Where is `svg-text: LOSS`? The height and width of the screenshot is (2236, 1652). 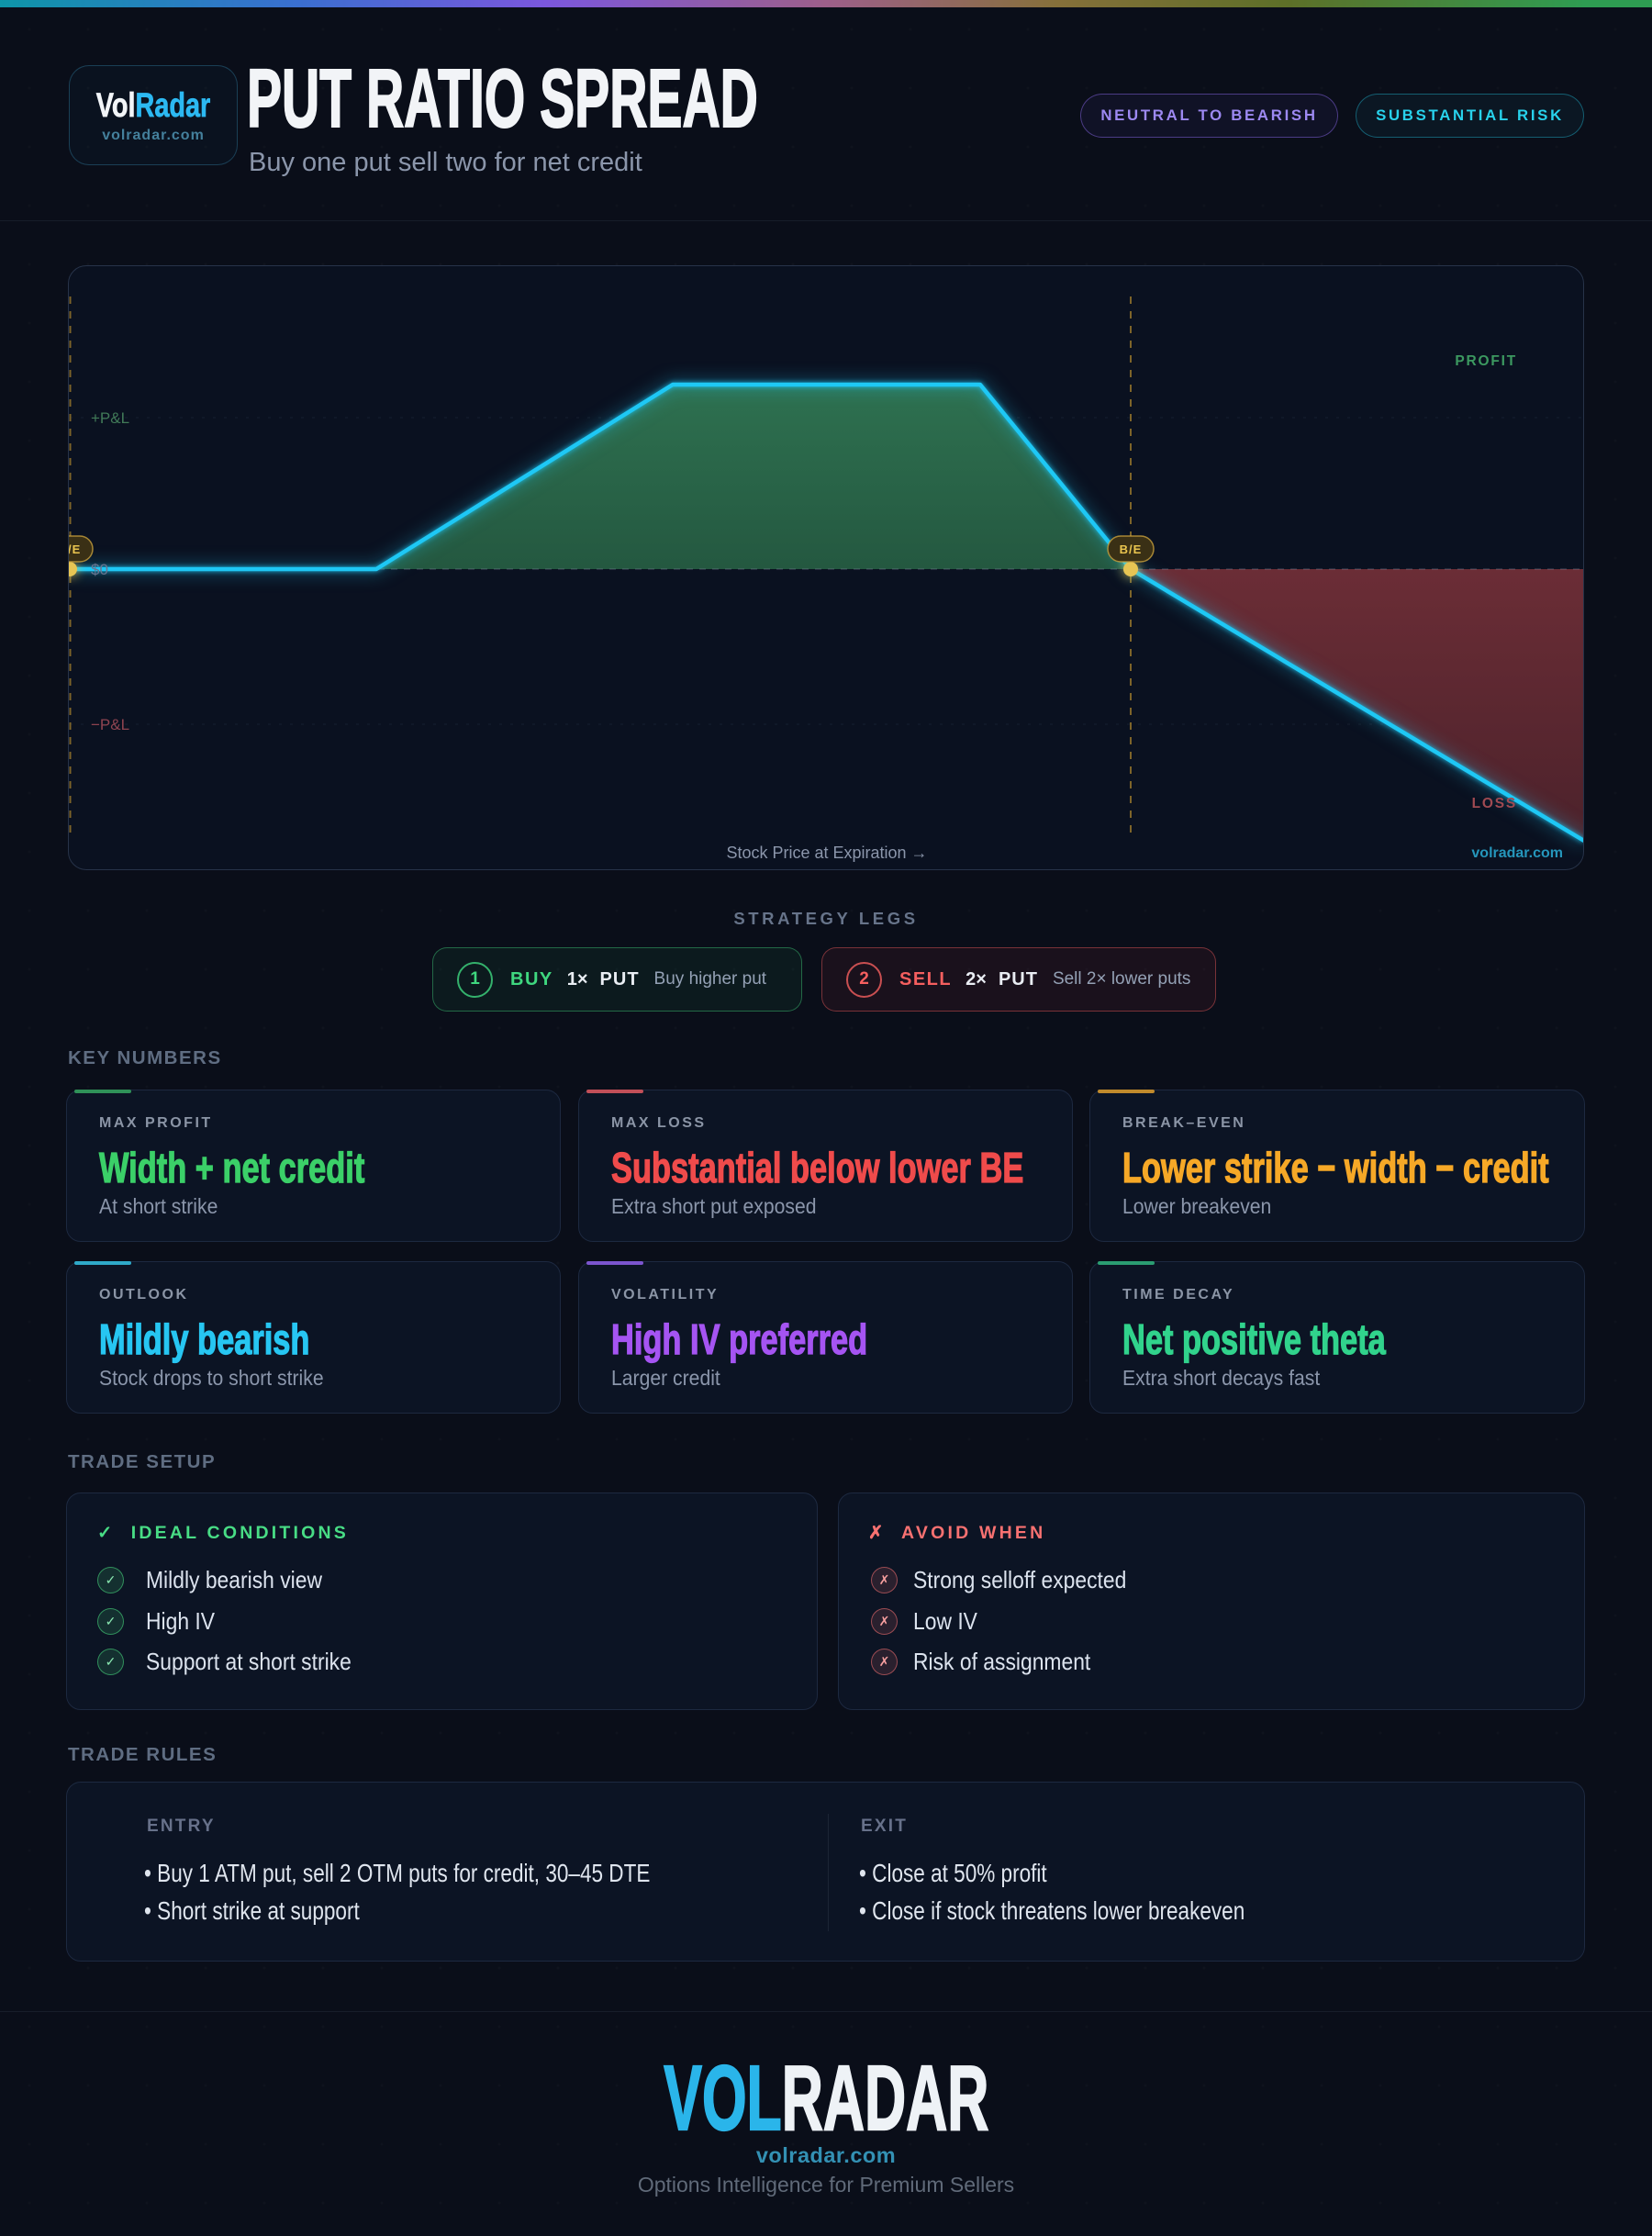 svg-text: LOSS is located at coordinates (1495, 803).